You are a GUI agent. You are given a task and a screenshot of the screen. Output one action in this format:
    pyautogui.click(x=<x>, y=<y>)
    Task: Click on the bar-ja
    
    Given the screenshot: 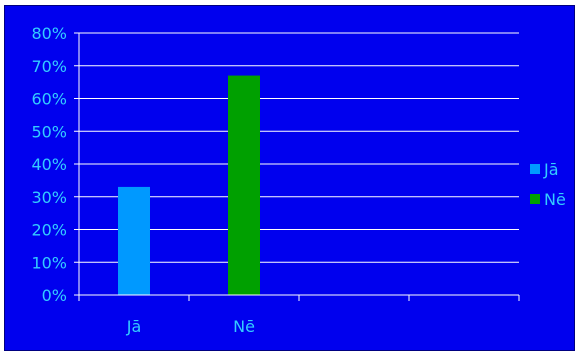 What is the action you would take?
    pyautogui.click(x=134, y=240)
    